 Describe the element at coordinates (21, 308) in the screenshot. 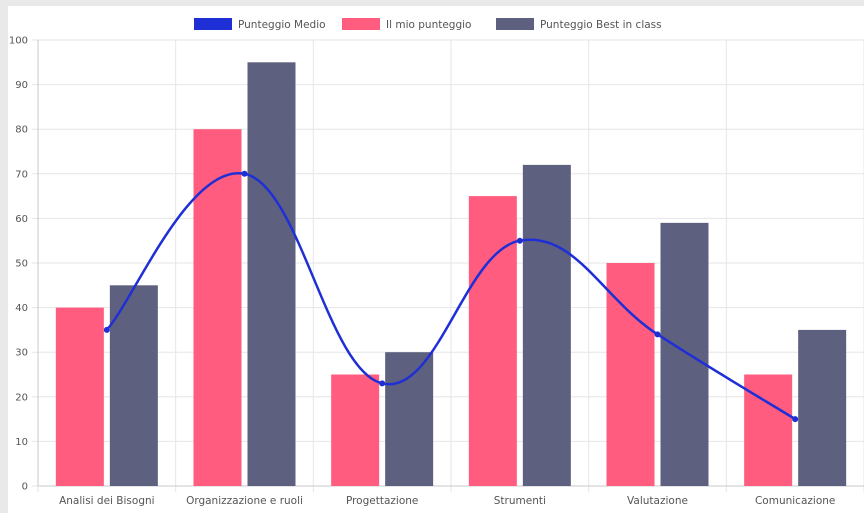

I see `y-tick-label: 40` at that location.